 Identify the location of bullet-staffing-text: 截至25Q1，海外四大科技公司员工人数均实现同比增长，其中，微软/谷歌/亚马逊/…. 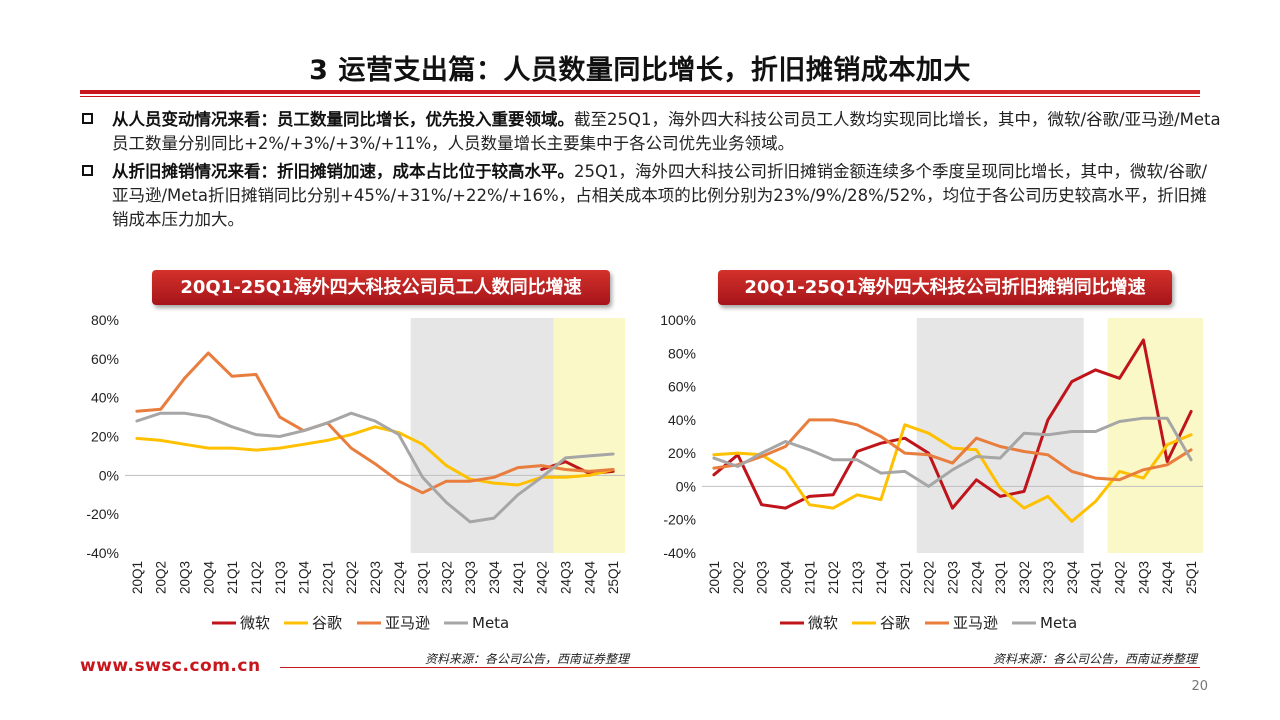
(666, 131).